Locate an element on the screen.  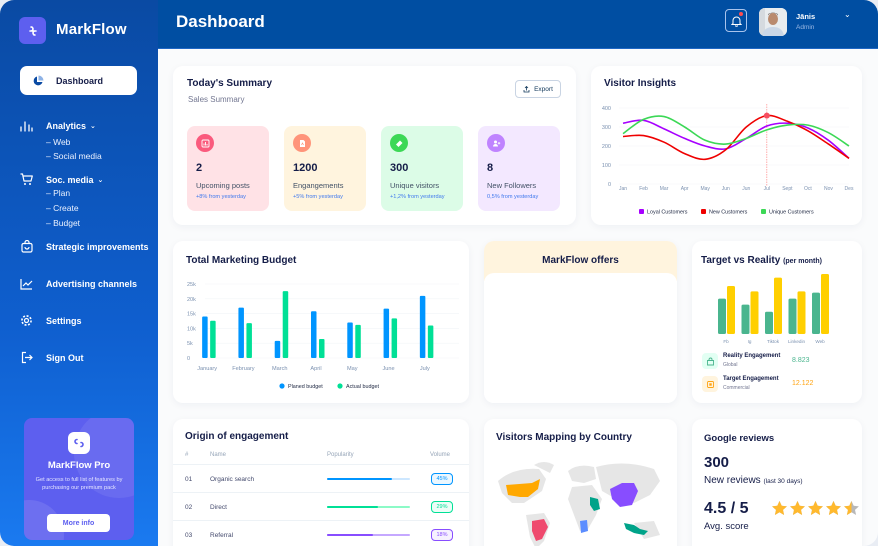
card-title-text: Target vs Reality is located at coordinates (741, 260).